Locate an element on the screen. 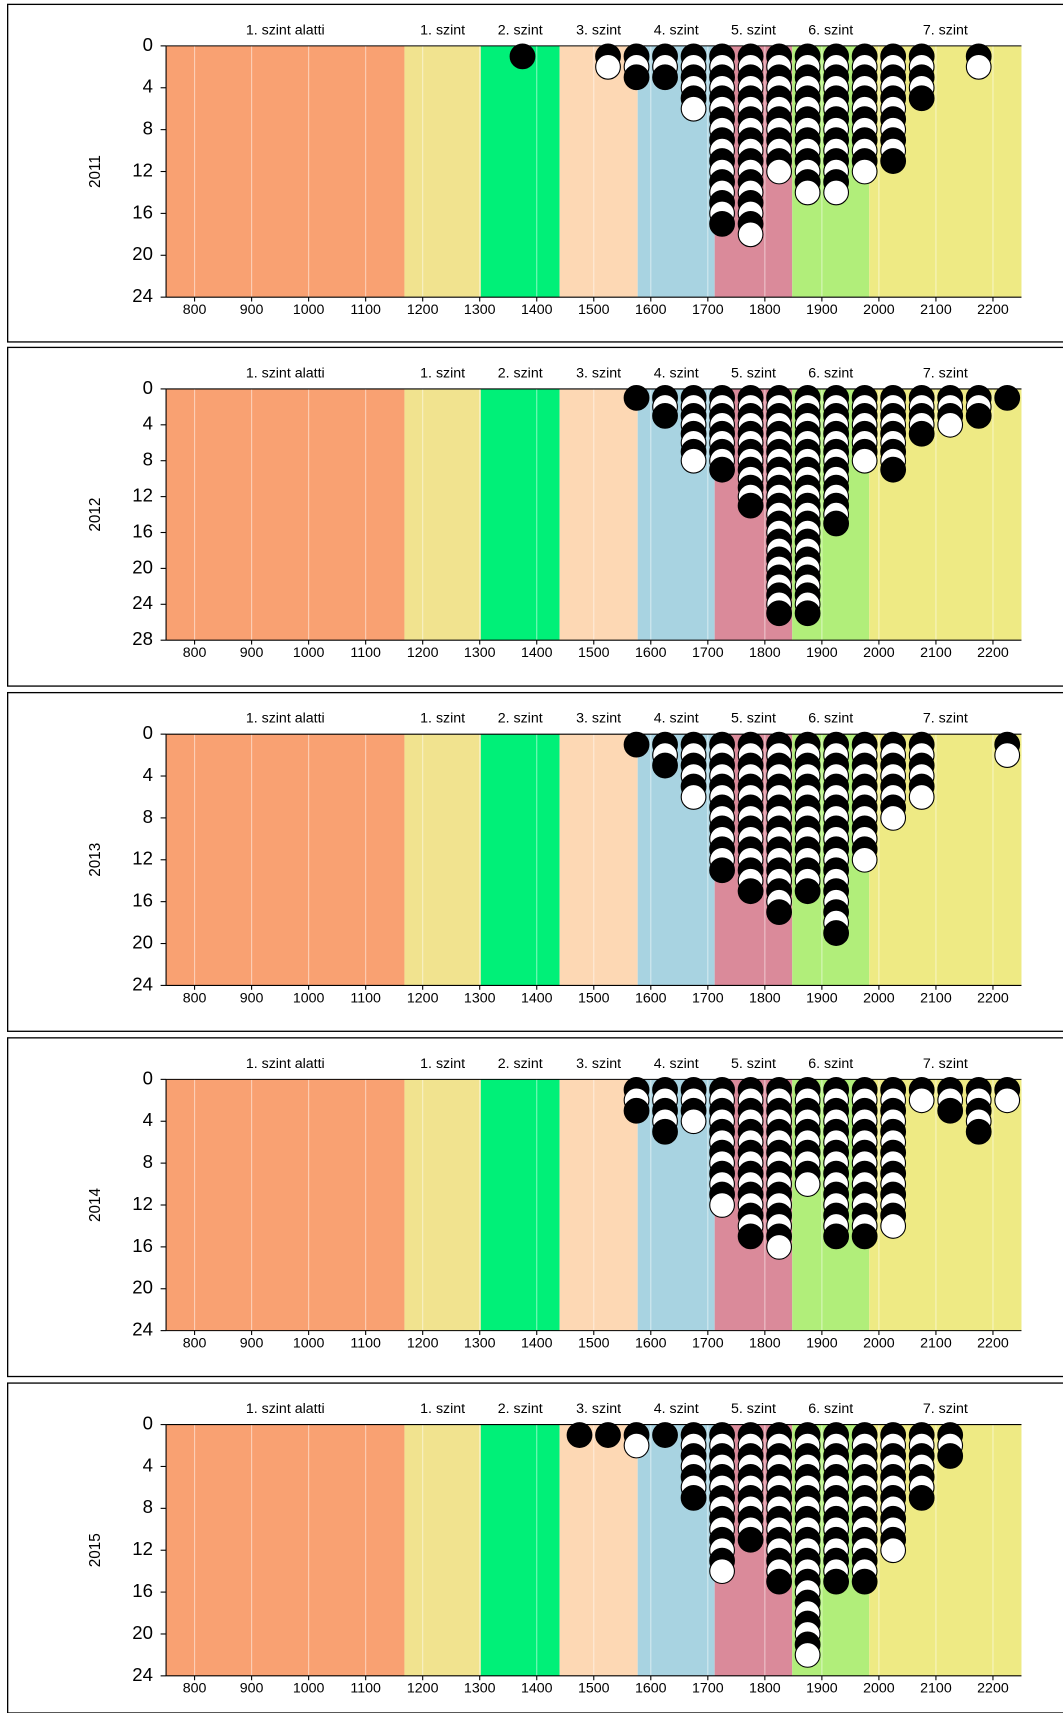 The width and height of the screenshot is (1063, 1713). y-tick-label: 16 is located at coordinates (142, 1590).